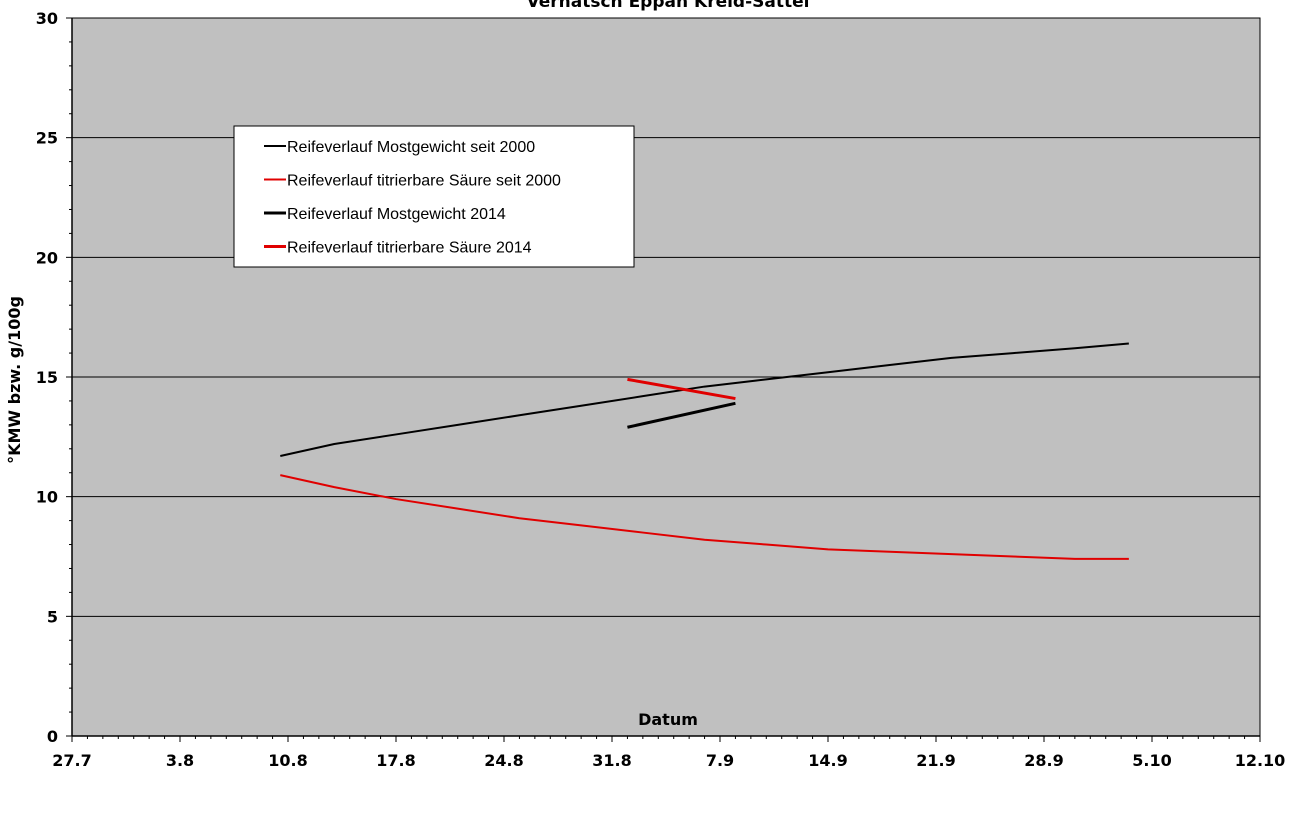 This screenshot has height=814, width=1302. Describe the element at coordinates (287, 760) in the screenshot. I see `x-tick-label: 10.8` at that location.